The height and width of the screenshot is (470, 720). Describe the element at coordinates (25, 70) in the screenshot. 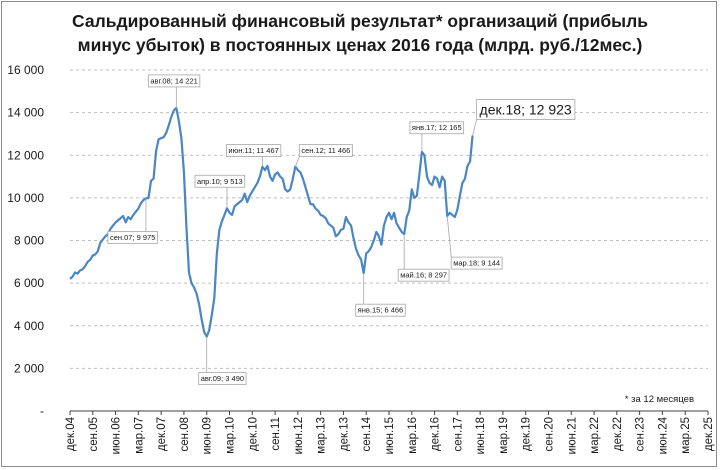

I see `y-tick-label: 16 000` at that location.